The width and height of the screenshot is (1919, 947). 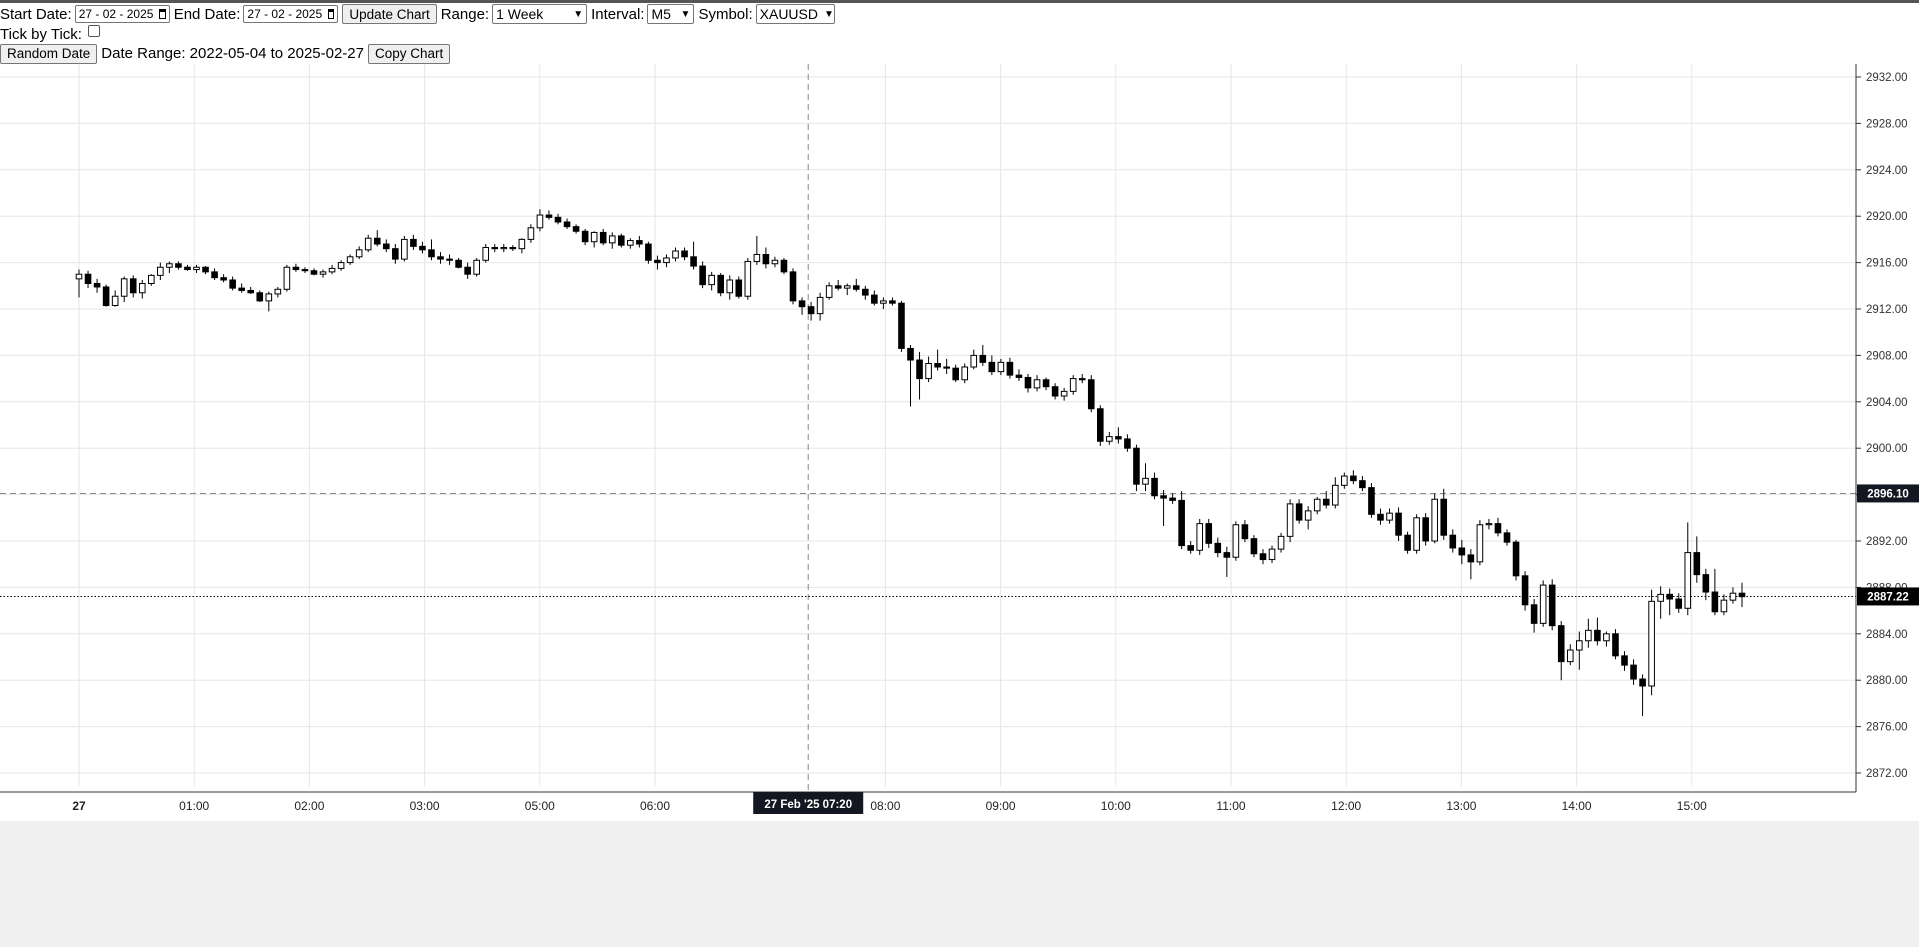 What do you see at coordinates (194, 806) in the screenshot?
I see `x-tick-label: 01:00` at bounding box center [194, 806].